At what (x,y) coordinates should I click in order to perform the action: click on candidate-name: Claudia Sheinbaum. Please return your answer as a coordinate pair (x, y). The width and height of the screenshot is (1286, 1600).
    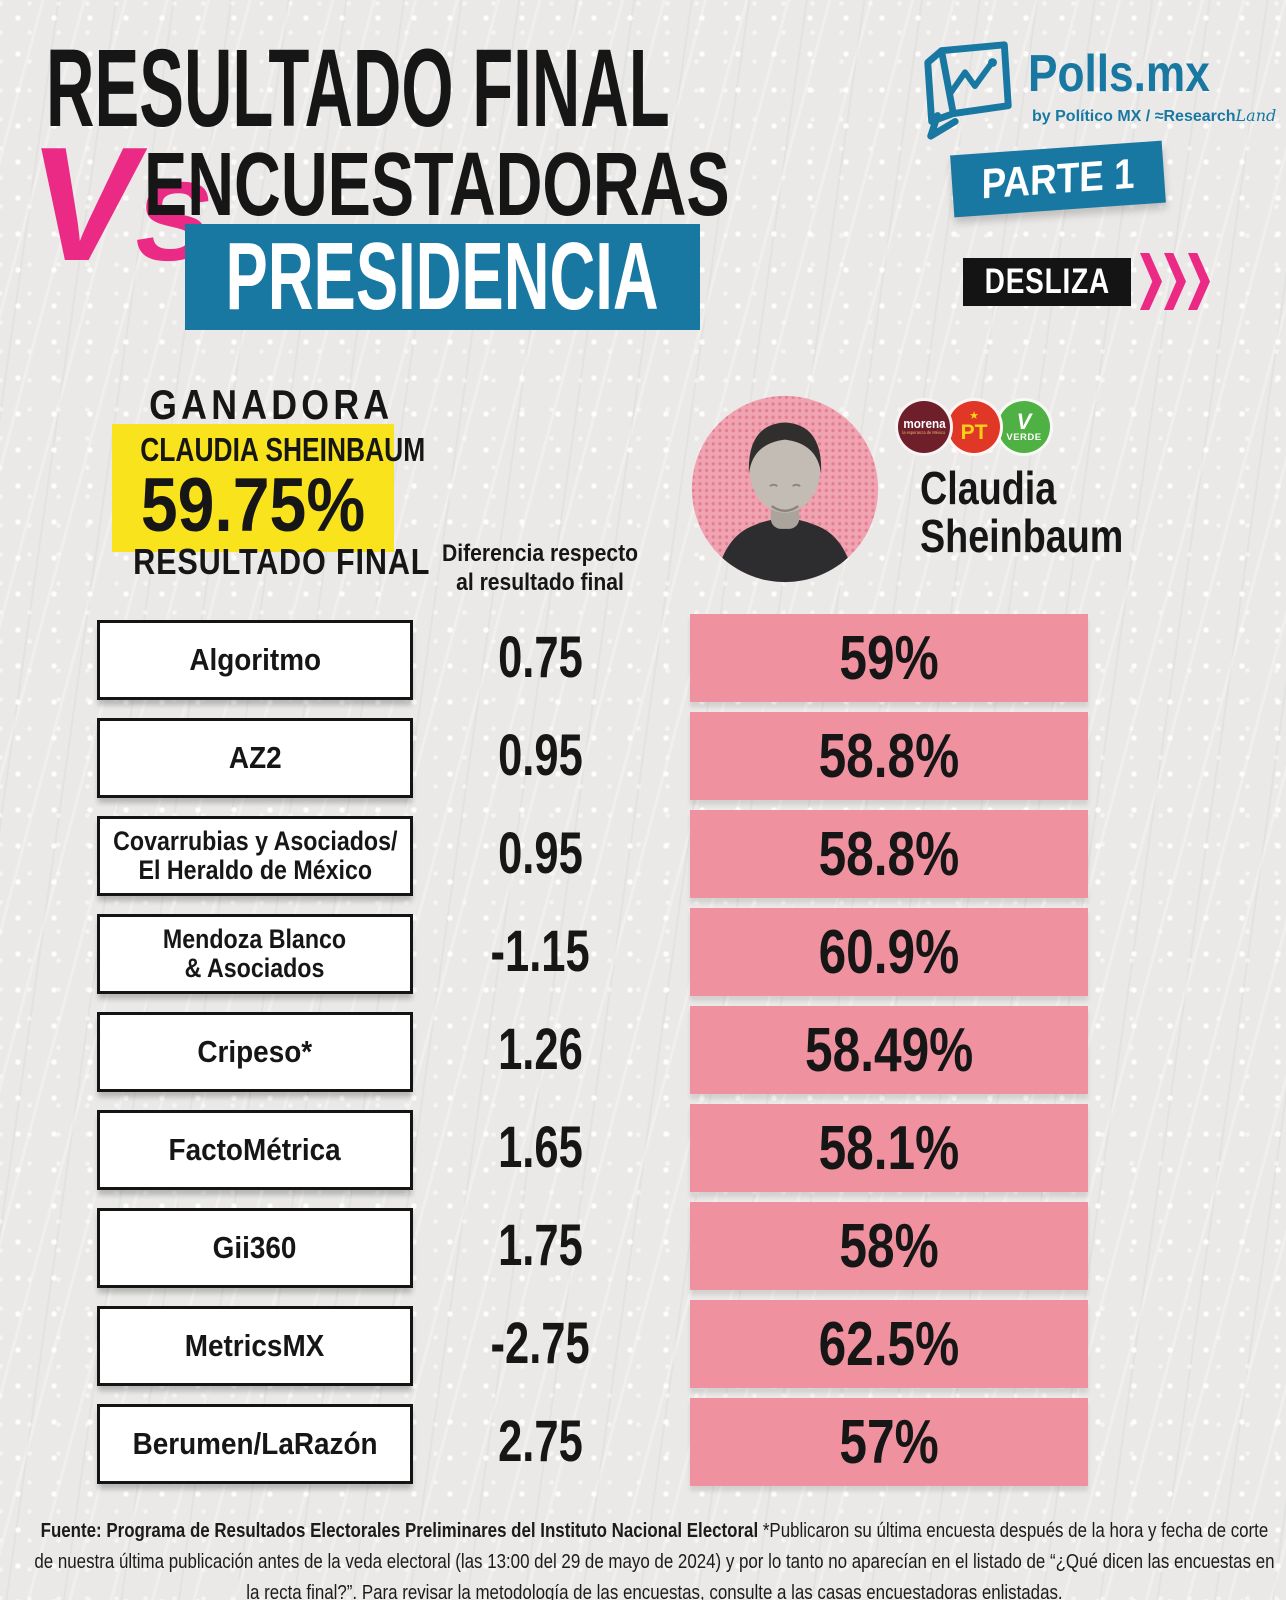
    Looking at the image, I should click on (1021, 512).